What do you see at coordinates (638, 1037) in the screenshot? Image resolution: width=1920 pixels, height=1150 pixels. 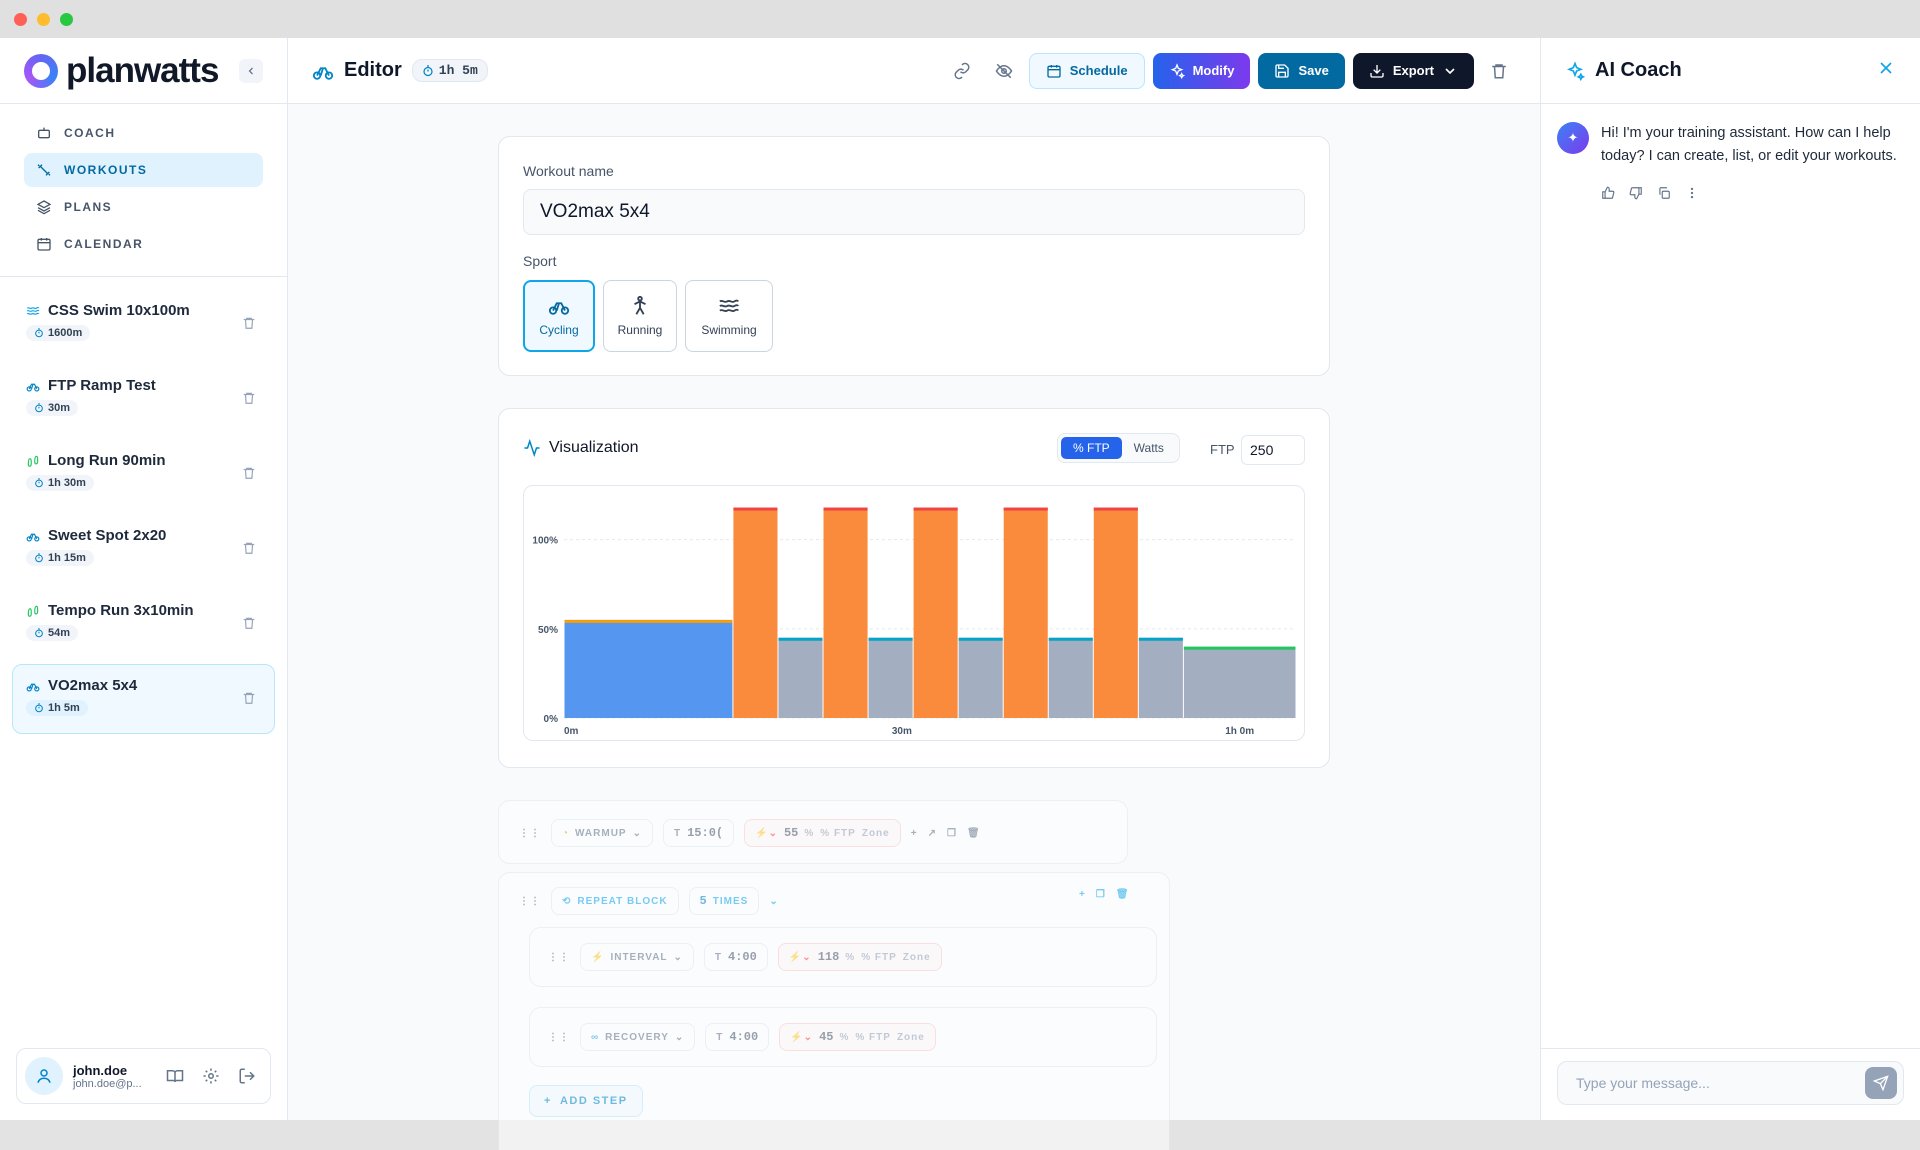 I see `step-type-select: ∞ RECOVERY ⌄` at bounding box center [638, 1037].